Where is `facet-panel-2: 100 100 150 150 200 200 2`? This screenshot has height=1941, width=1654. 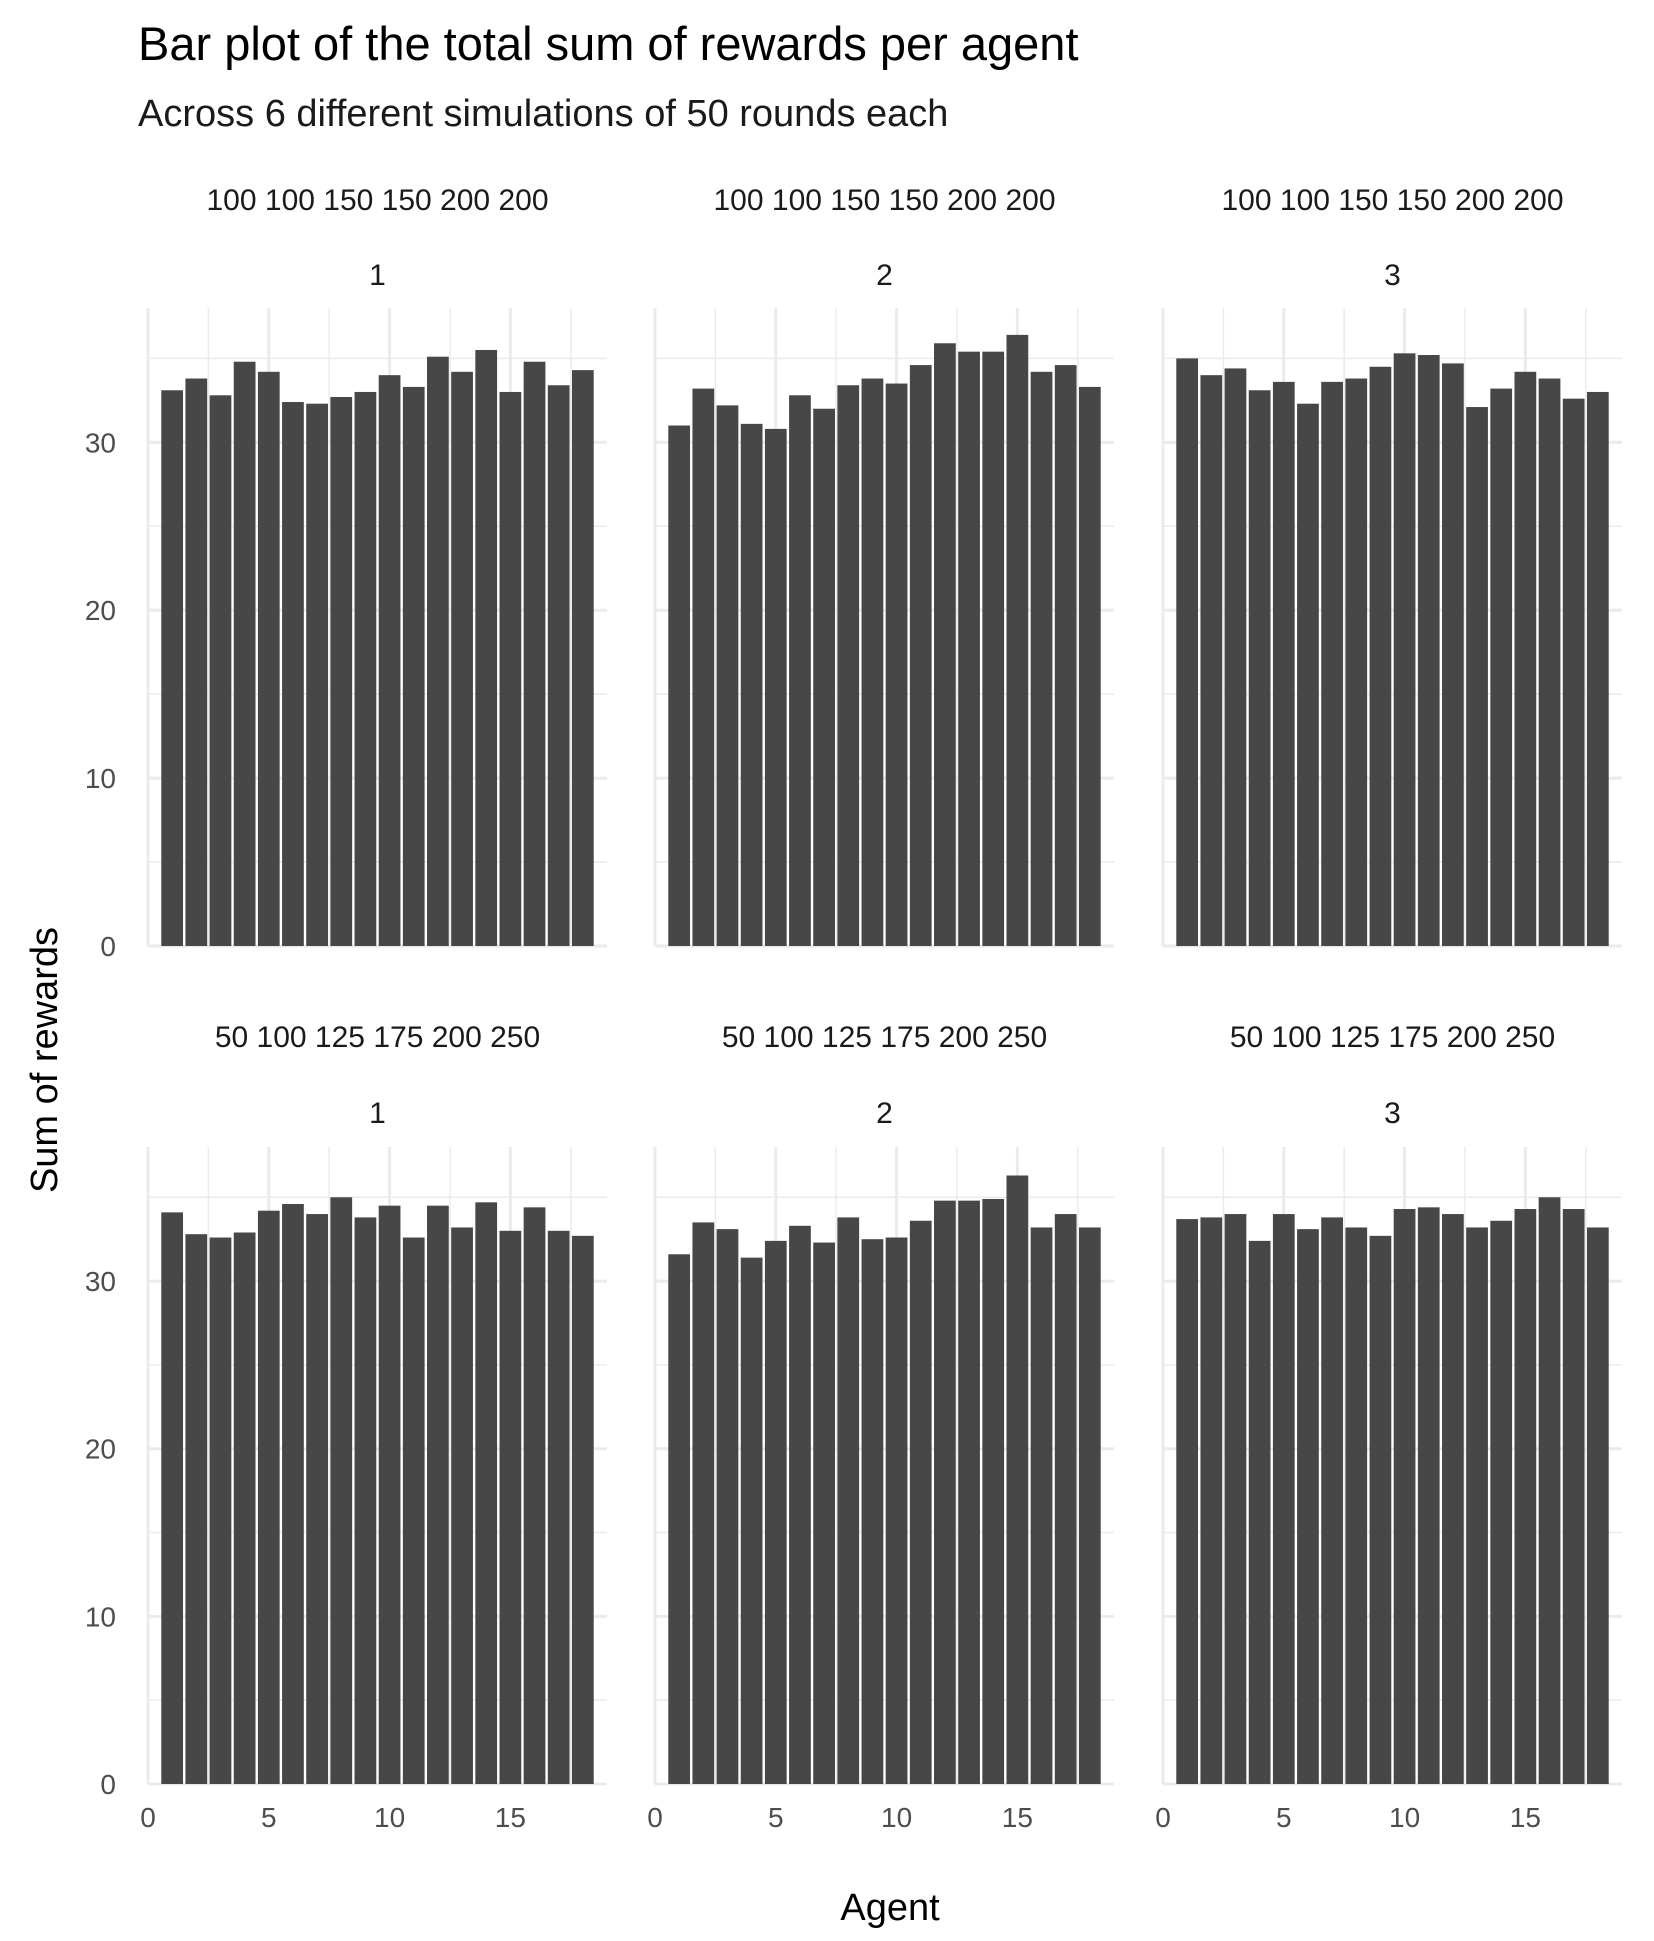 facet-panel-2: 100 100 150 150 200 200 2 is located at coordinates (883, 566).